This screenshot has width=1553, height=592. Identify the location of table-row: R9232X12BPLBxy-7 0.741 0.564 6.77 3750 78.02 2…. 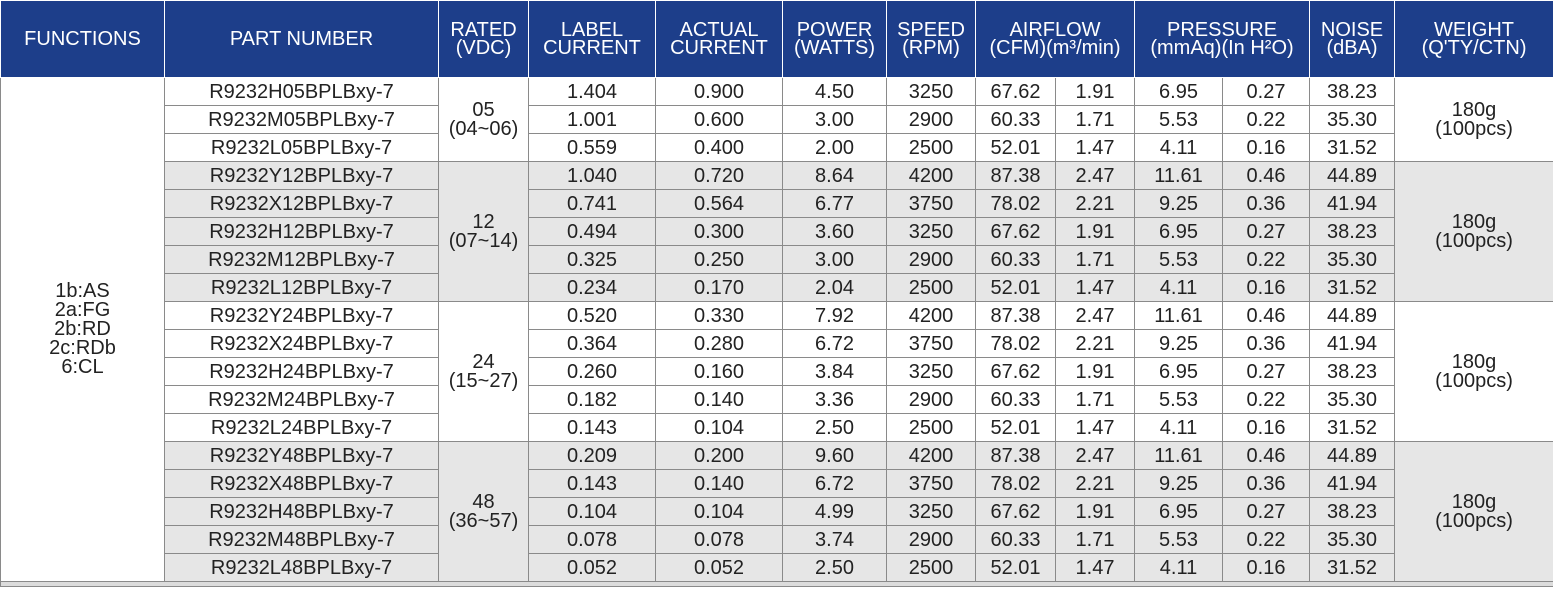
(777, 203).